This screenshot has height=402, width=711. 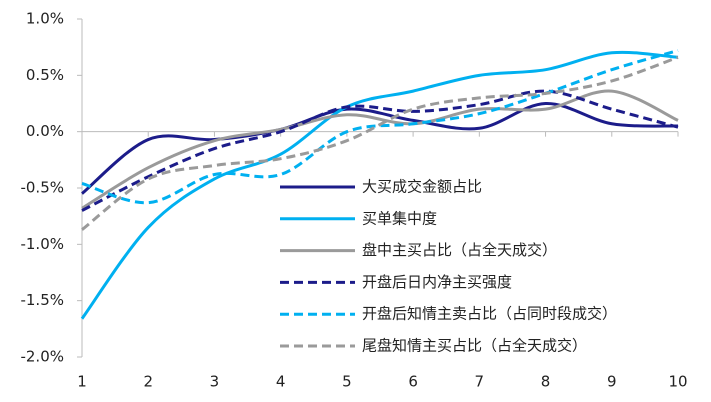 I want to click on legend-label: 尾盘知情主买占比（占全天成交）, so click(x=474, y=346).